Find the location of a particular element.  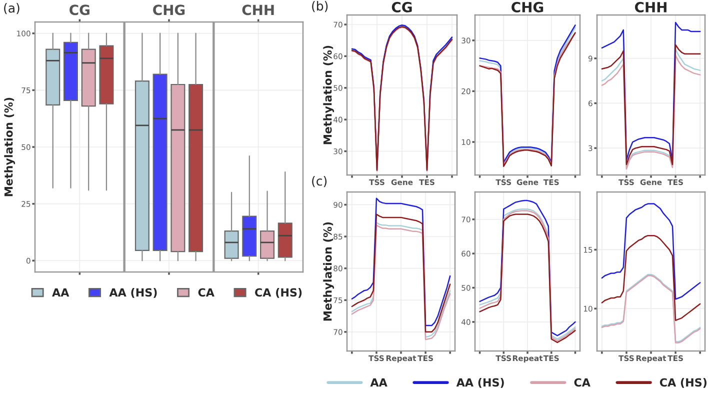

x-tick-label: CG is located at coordinates (80, 10).